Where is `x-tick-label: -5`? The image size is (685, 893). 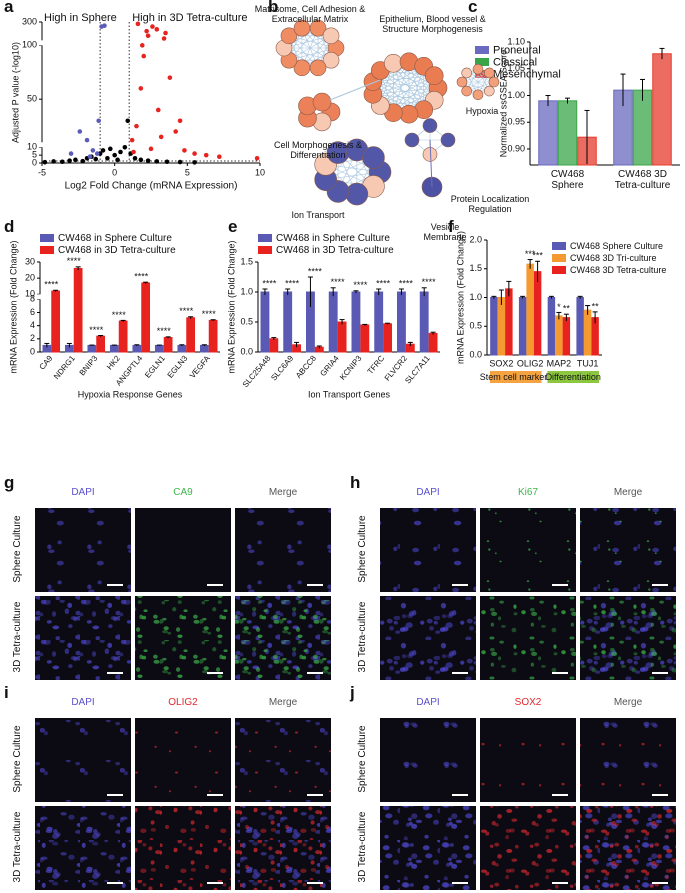 x-tick-label: -5 is located at coordinates (42, 172).